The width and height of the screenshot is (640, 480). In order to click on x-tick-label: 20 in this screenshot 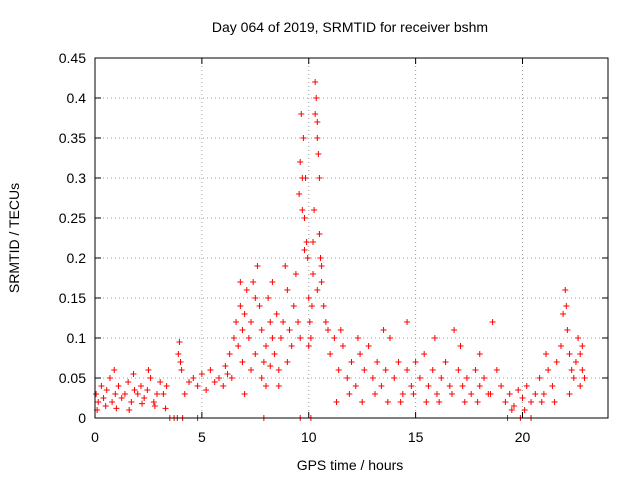, I will do `click(523, 437)`.